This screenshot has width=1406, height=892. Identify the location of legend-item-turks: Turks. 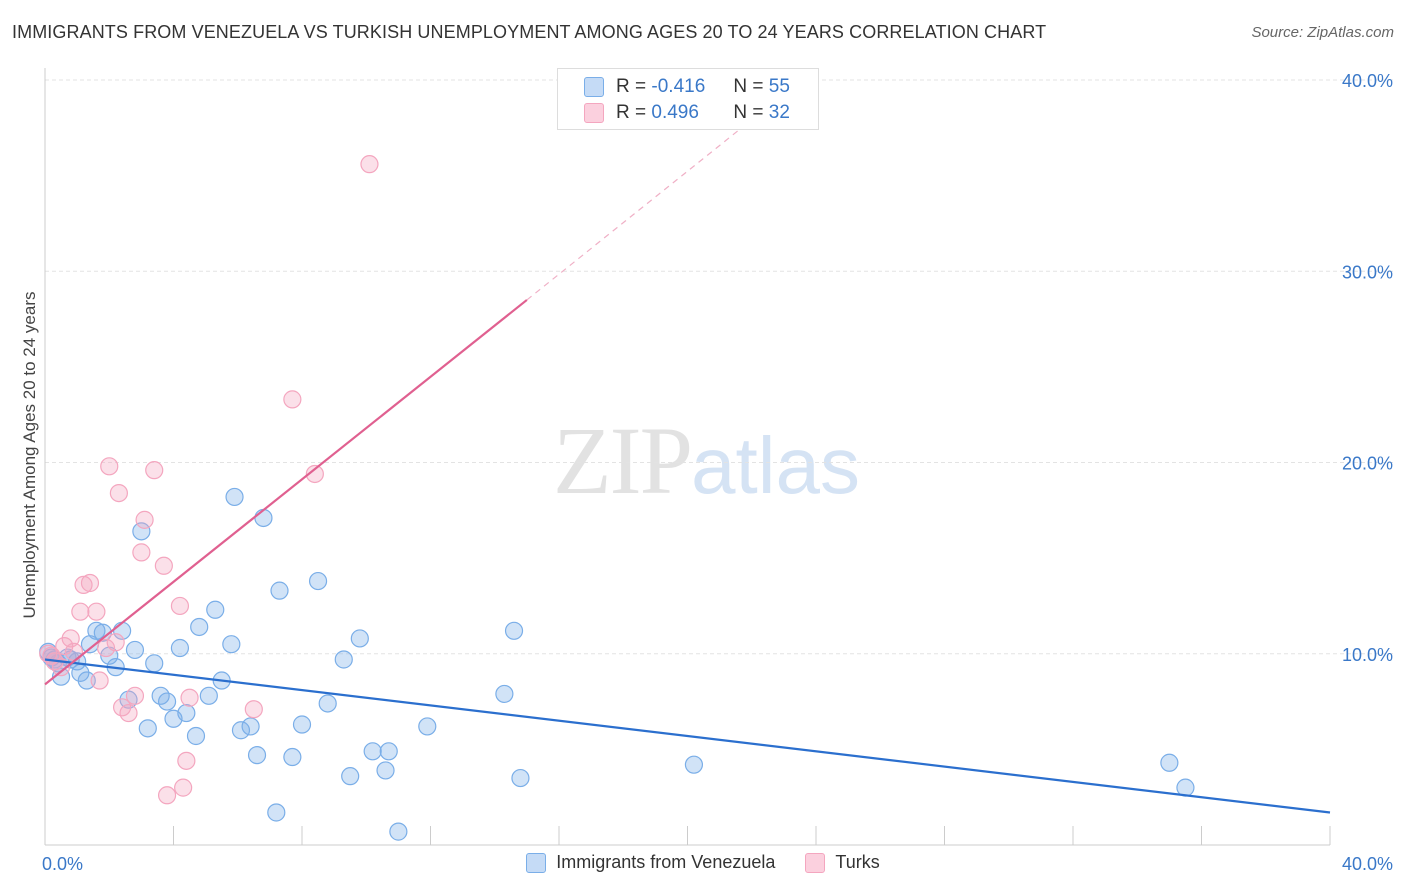
(842, 862).